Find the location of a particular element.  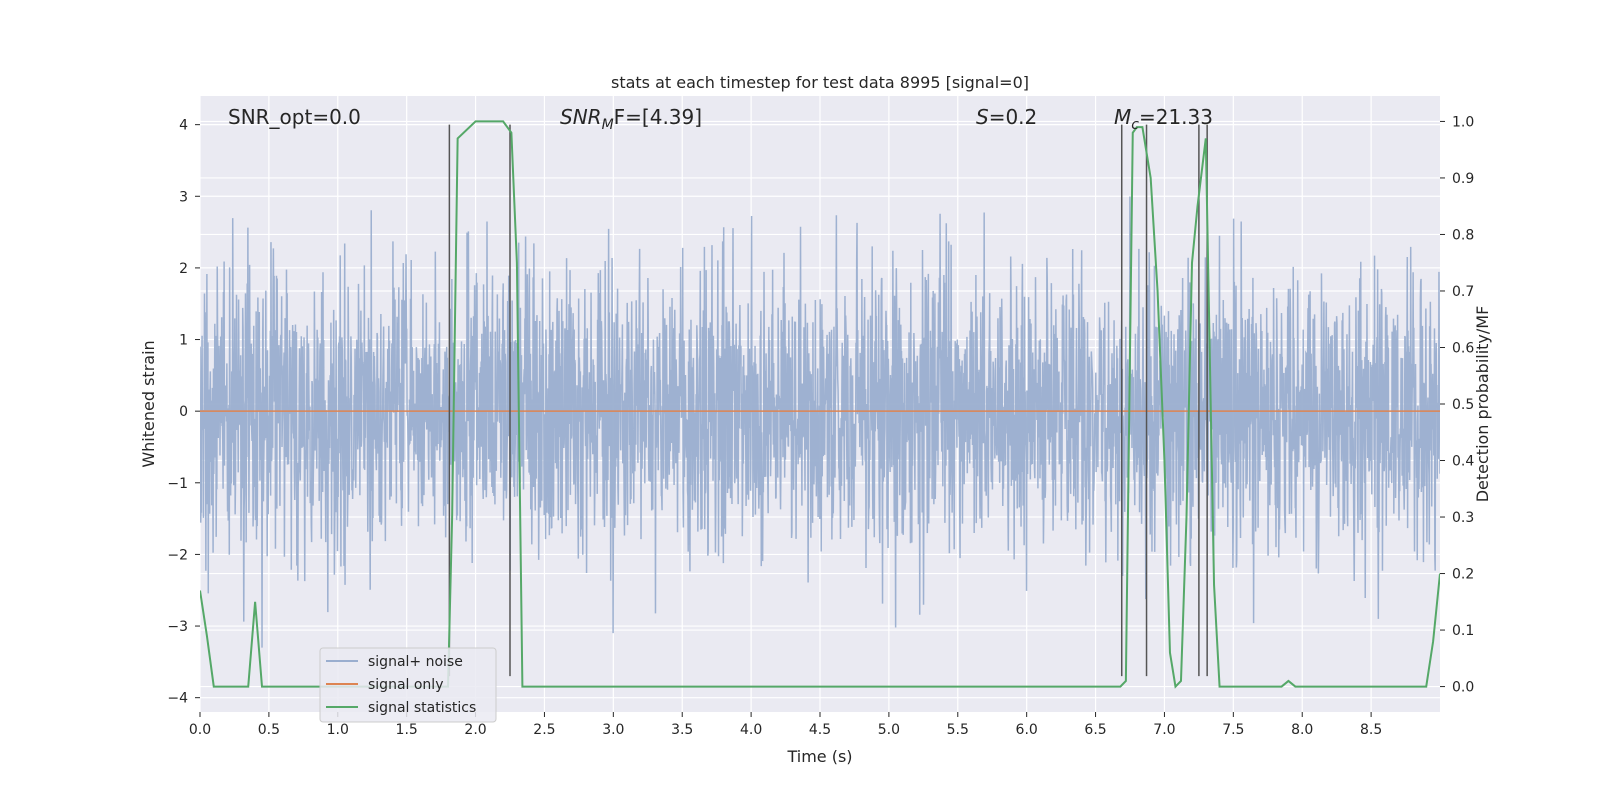

y2-axis-ticks: 0.0 0.1 0.2 0.3 0.4 0.5 0.6 0.7 0.8 0.9 1.0 is located at coordinates (1457, 405).